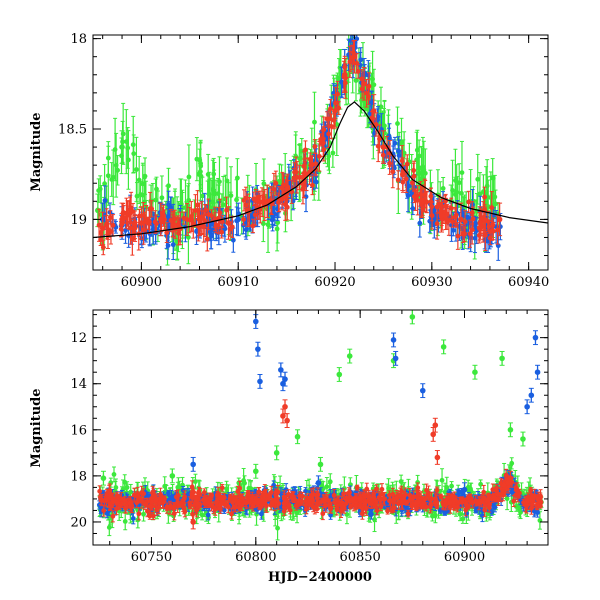 This screenshot has height=600, width=600. Describe the element at coordinates (36, 151) in the screenshot. I see `top-y-axis-label: Magnitude` at that location.